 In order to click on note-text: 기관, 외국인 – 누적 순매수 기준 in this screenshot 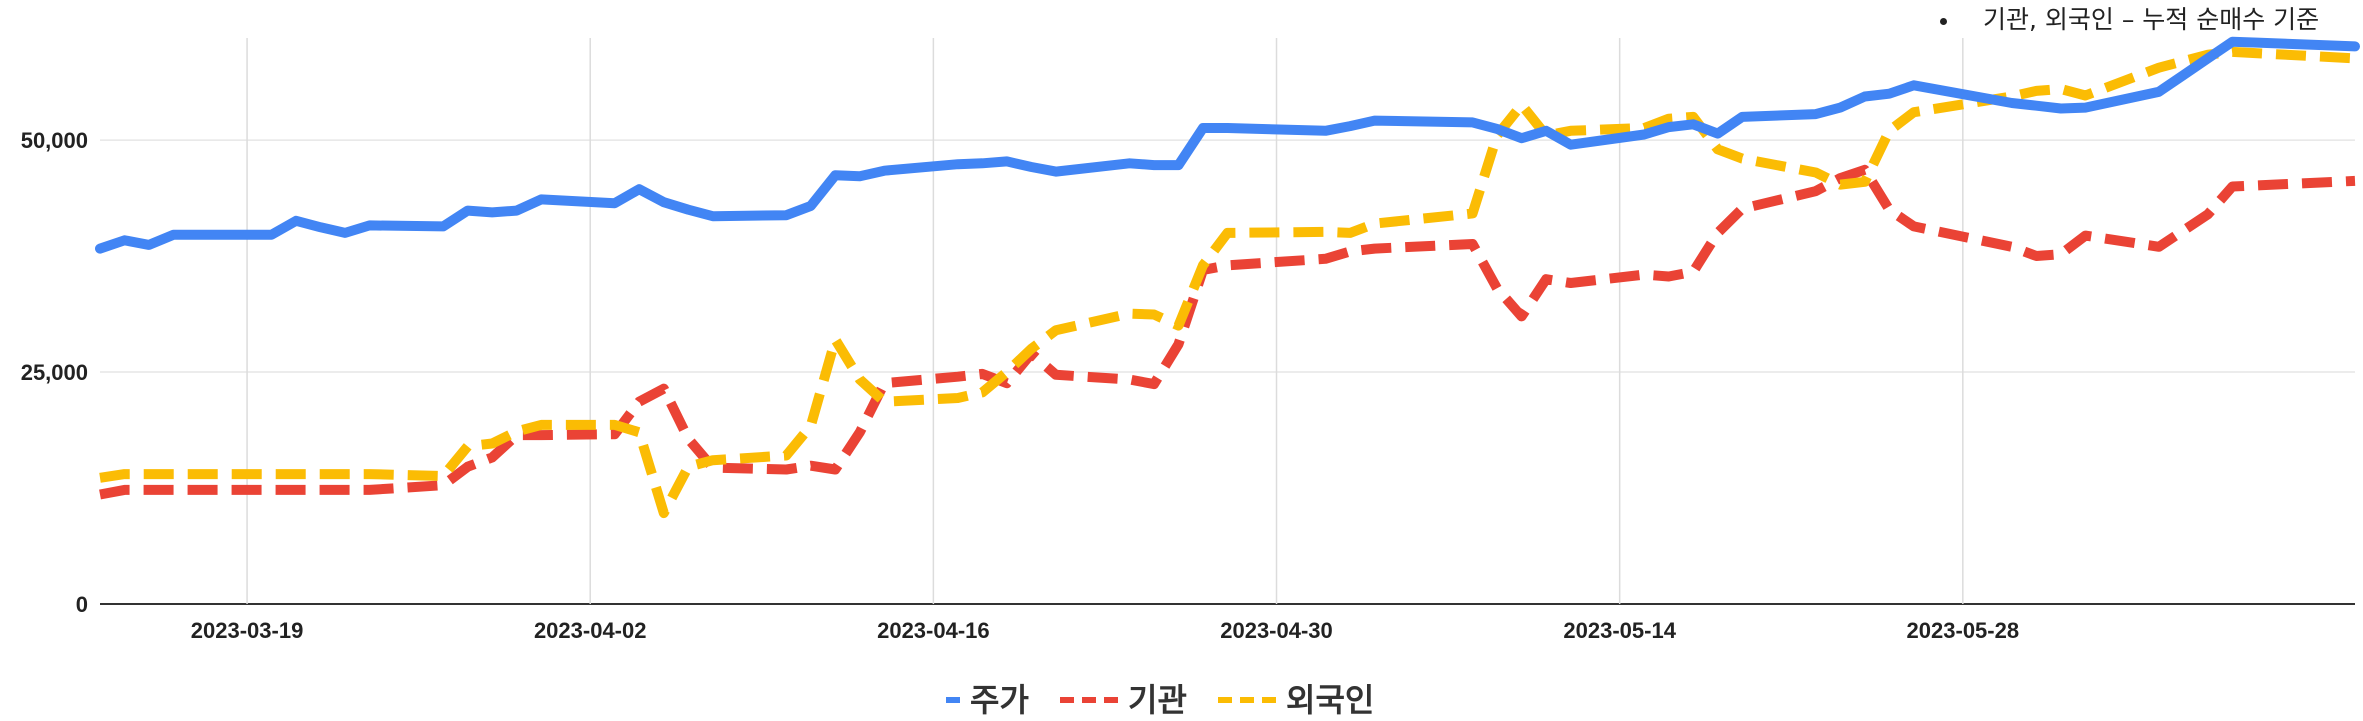, I will do `click(2151, 19)`.